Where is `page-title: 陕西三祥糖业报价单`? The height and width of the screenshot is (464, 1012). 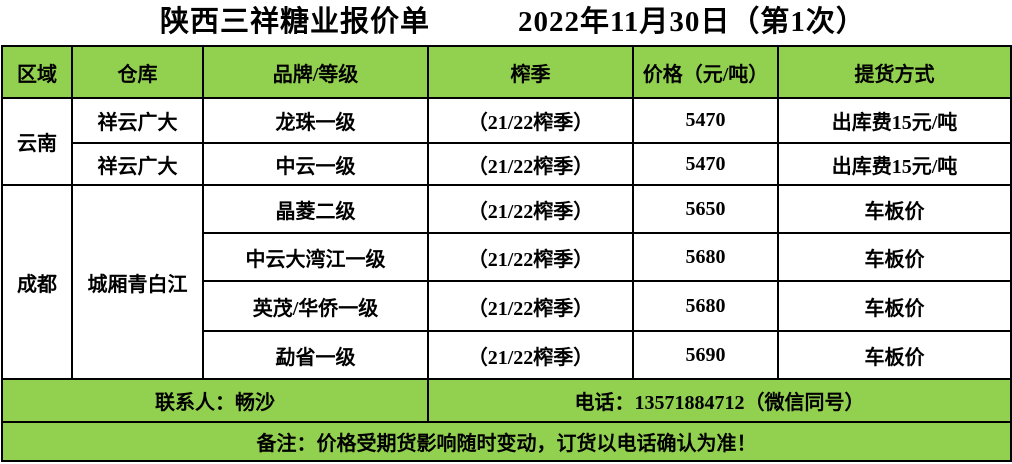
page-title: 陕西三祥糖业报价单 is located at coordinates (295, 22).